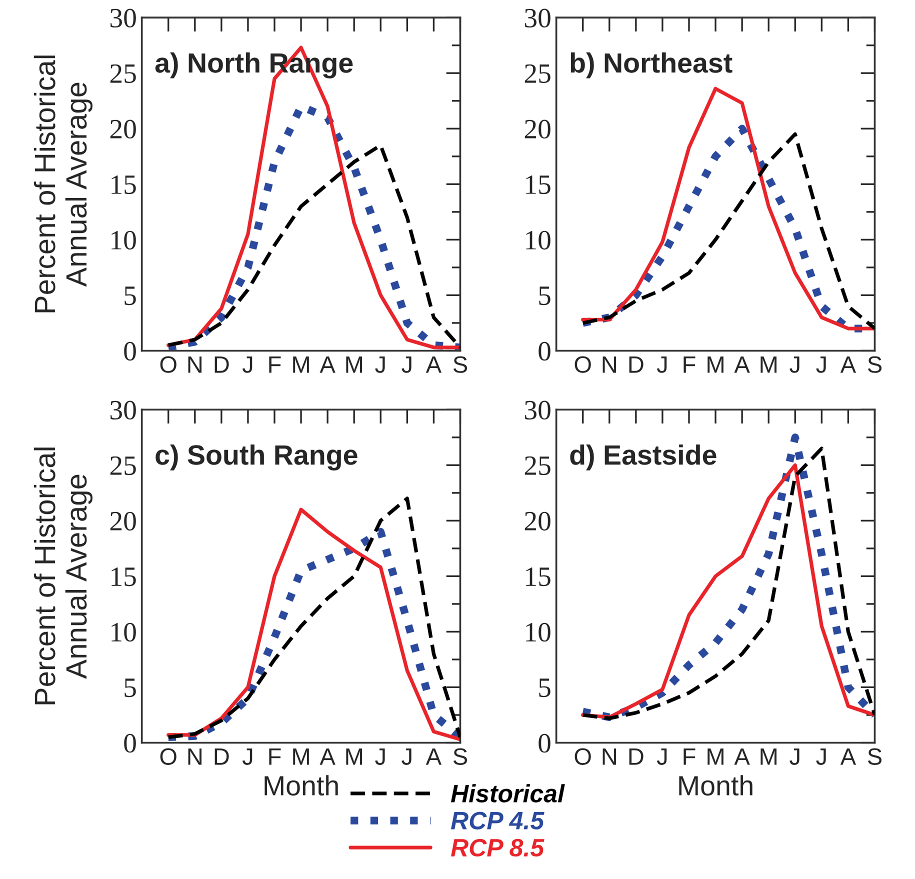  What do you see at coordinates (497, 847) in the screenshot?
I see `legend-label: RCP 8.5` at bounding box center [497, 847].